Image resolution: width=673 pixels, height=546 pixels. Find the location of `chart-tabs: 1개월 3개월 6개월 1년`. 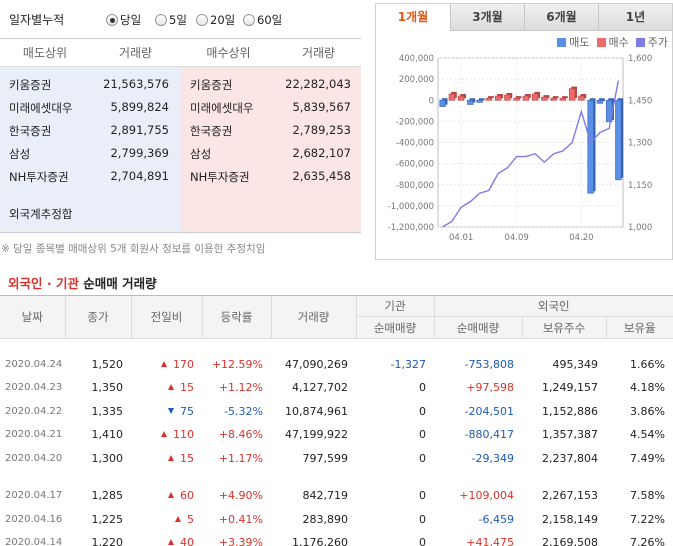

chart-tabs: 1개월 3개월 6개월 1년 is located at coordinates (524, 17).